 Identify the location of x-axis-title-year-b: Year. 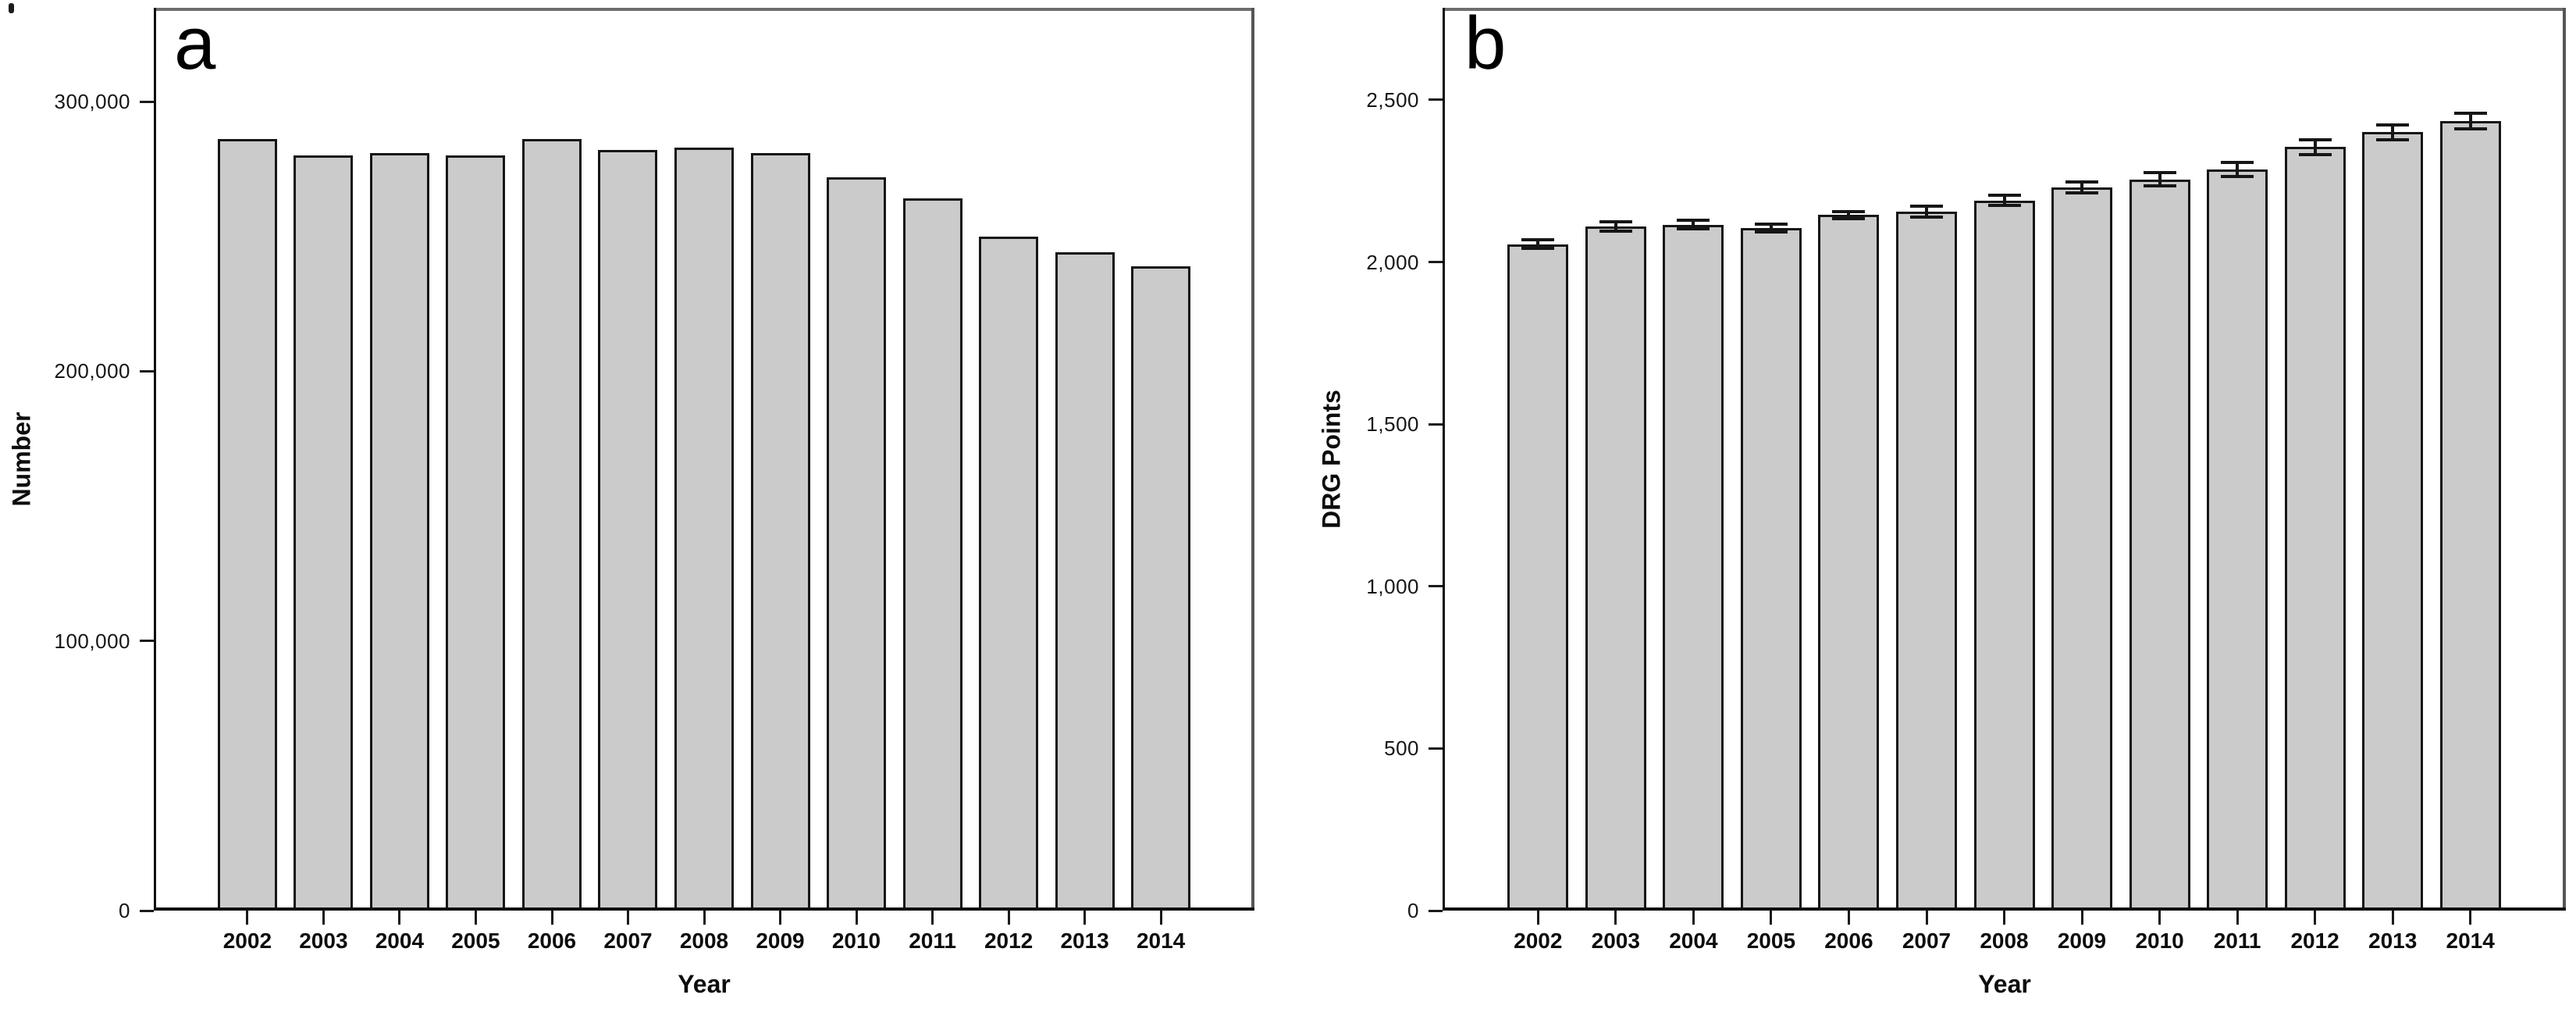
(2004, 984).